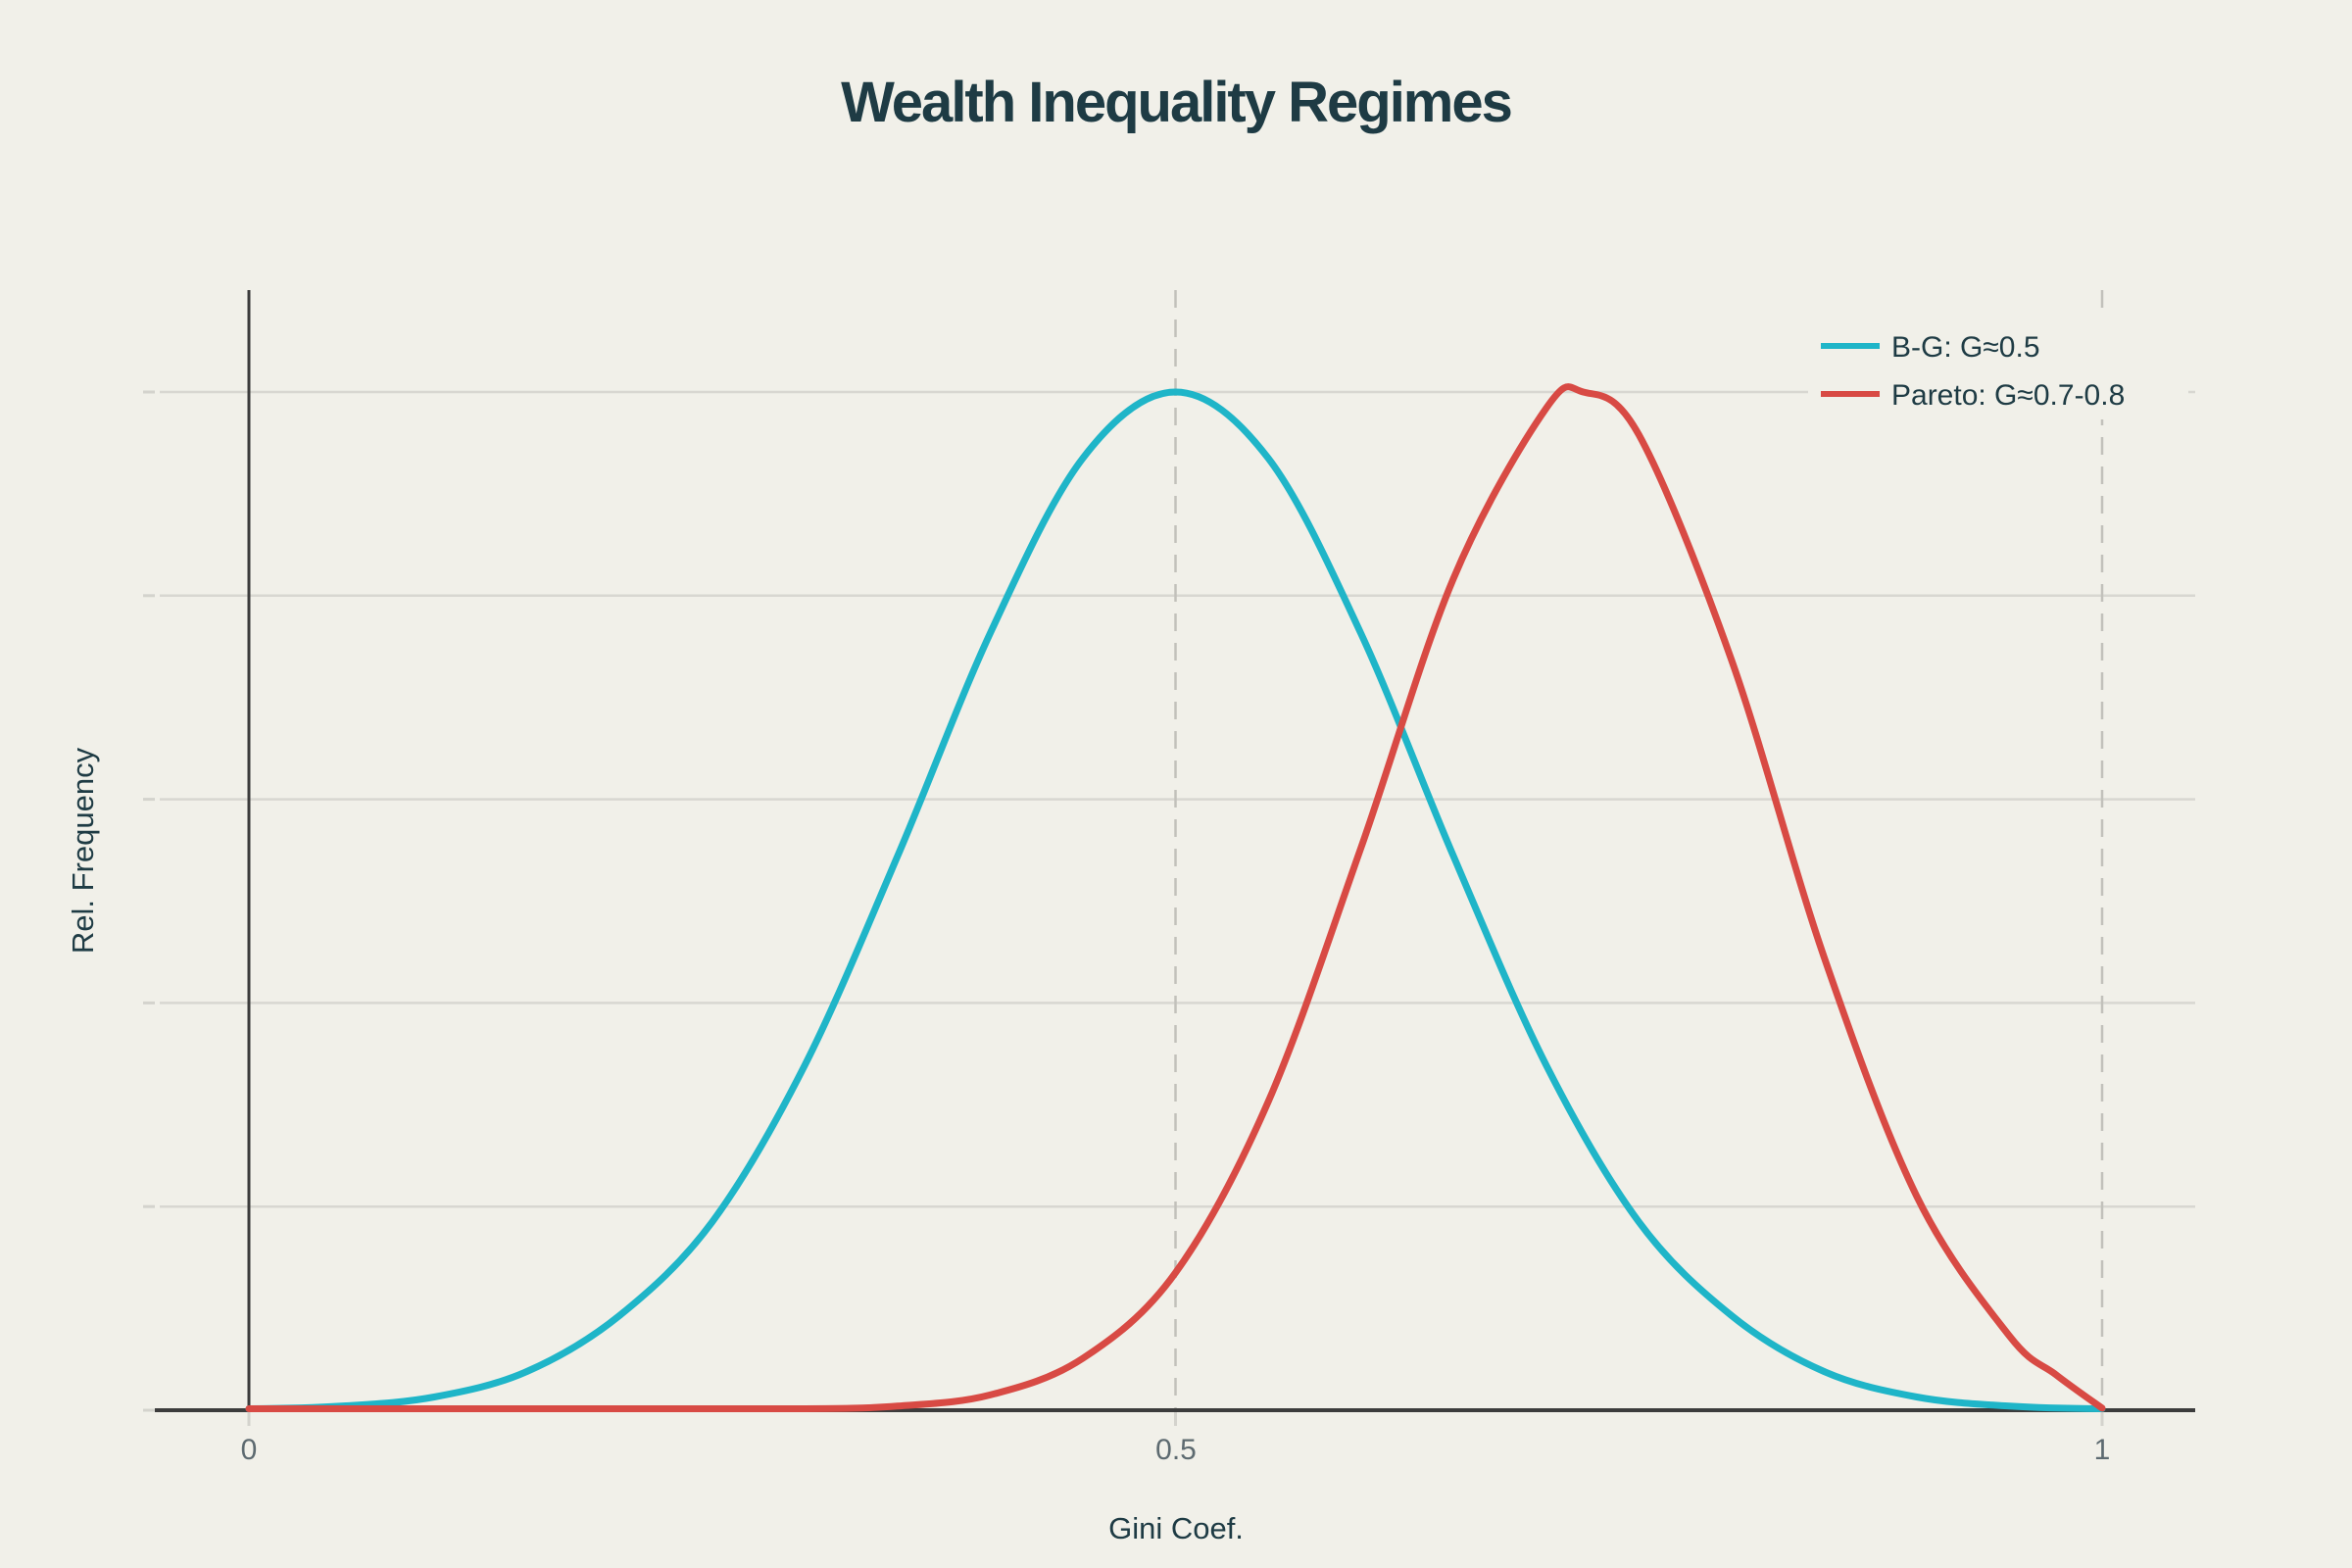 The width and height of the screenshot is (2352, 1568). What do you see at coordinates (249, 1450) in the screenshot?
I see `x-tick-label-0: 0` at bounding box center [249, 1450].